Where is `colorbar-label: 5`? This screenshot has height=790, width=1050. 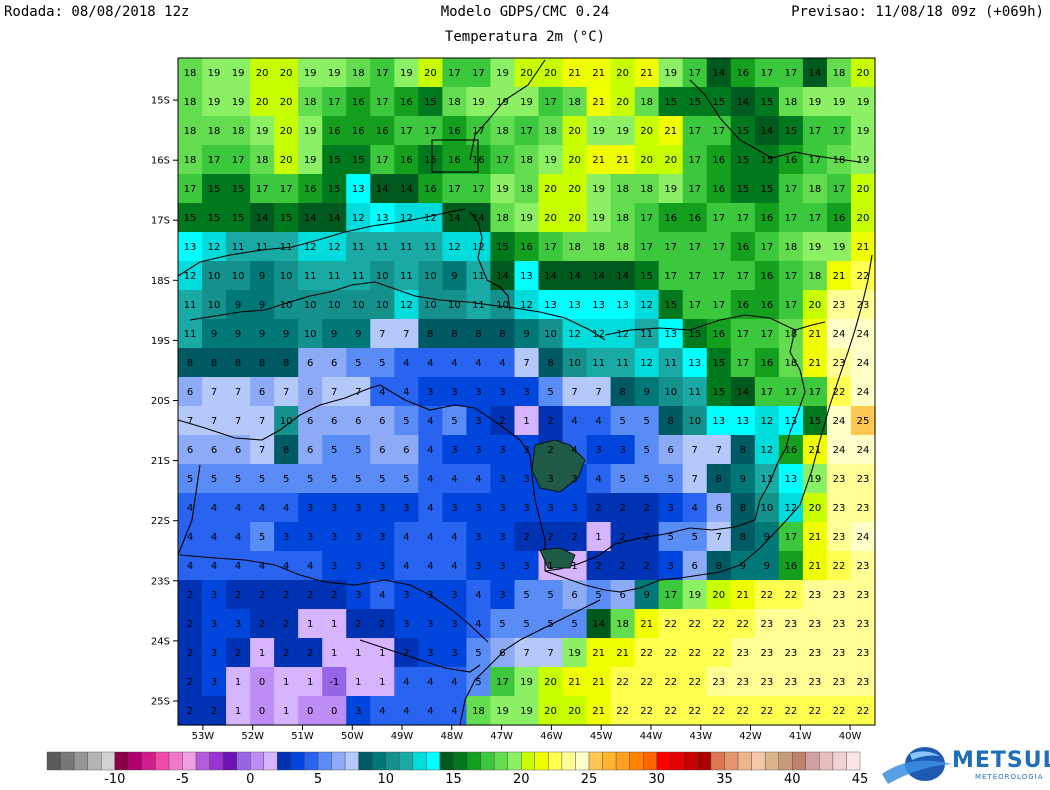 colorbar-label: 5 is located at coordinates (318, 779).